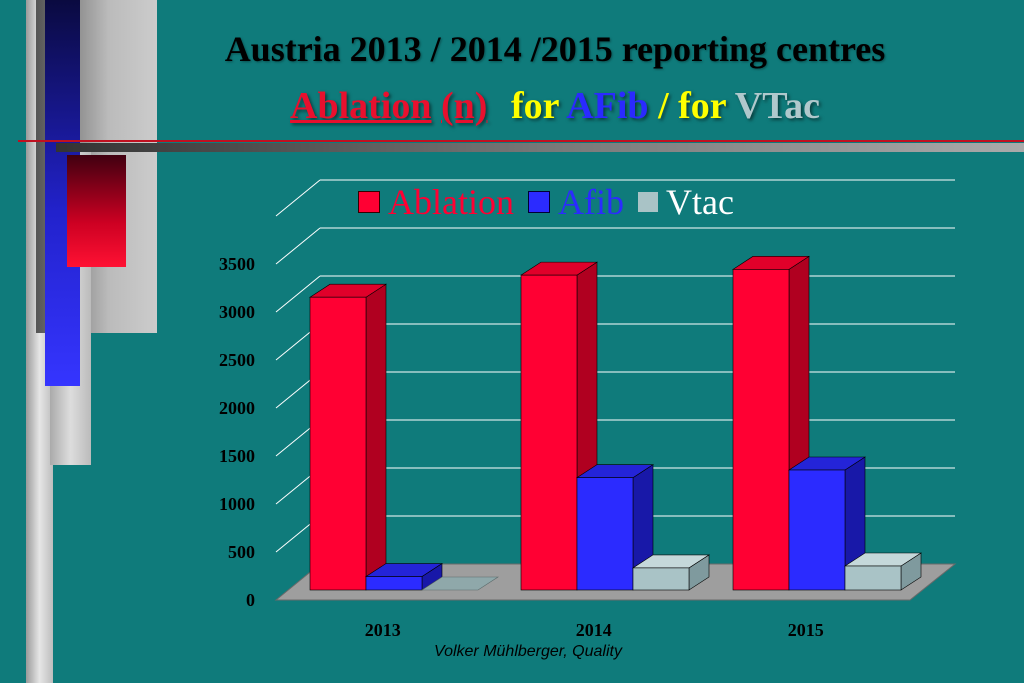  I want to click on bar-vtac-2014, so click(661, 579).